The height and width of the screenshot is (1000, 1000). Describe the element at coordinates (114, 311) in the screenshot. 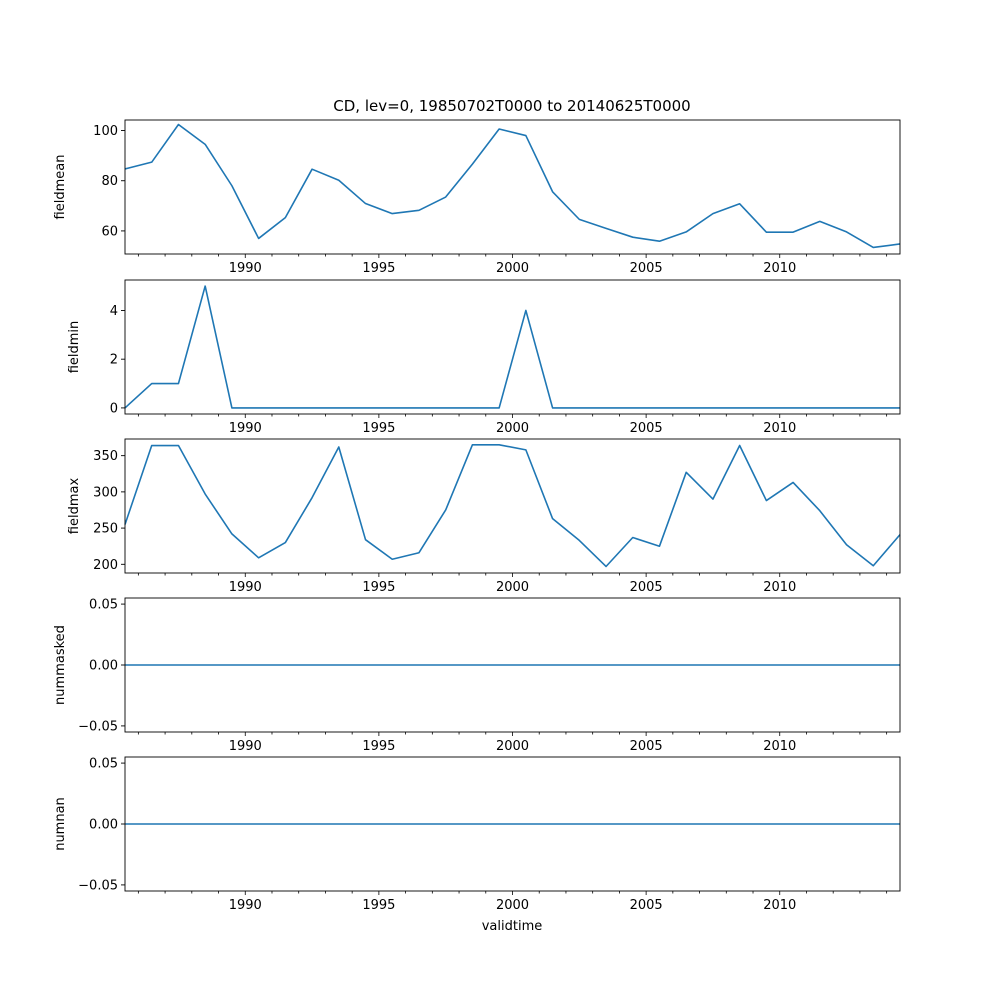

I see `y-tick-label: 4` at that location.